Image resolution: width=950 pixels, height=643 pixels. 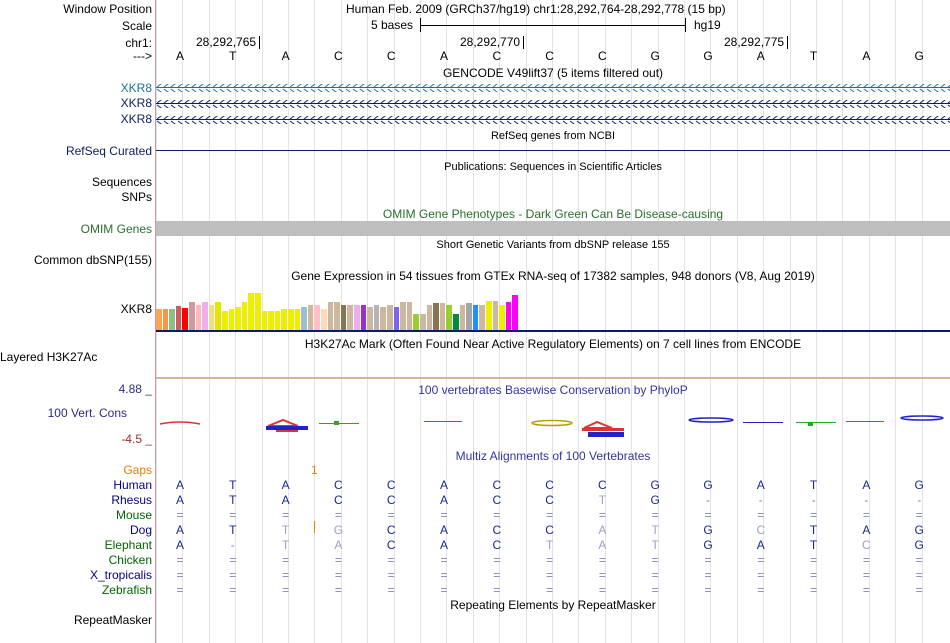 What do you see at coordinates (136, 309) in the screenshot?
I see `gtex-label: XKR8` at bounding box center [136, 309].